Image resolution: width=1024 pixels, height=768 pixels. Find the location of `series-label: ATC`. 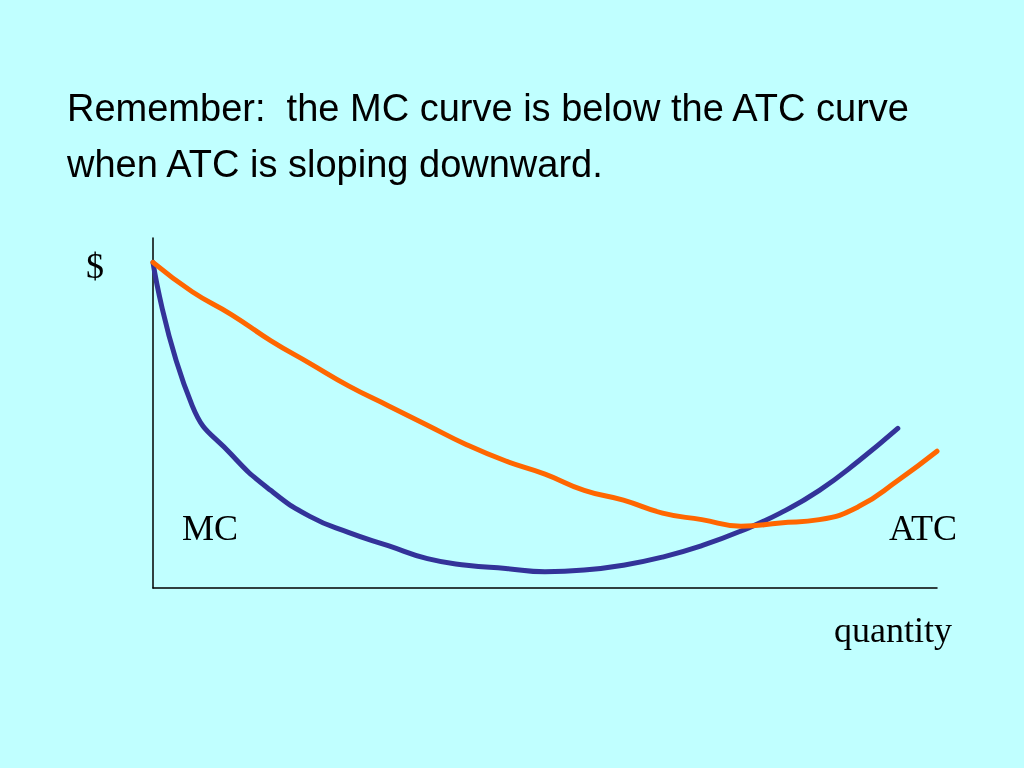

series-label: ATC is located at coordinates (923, 528).